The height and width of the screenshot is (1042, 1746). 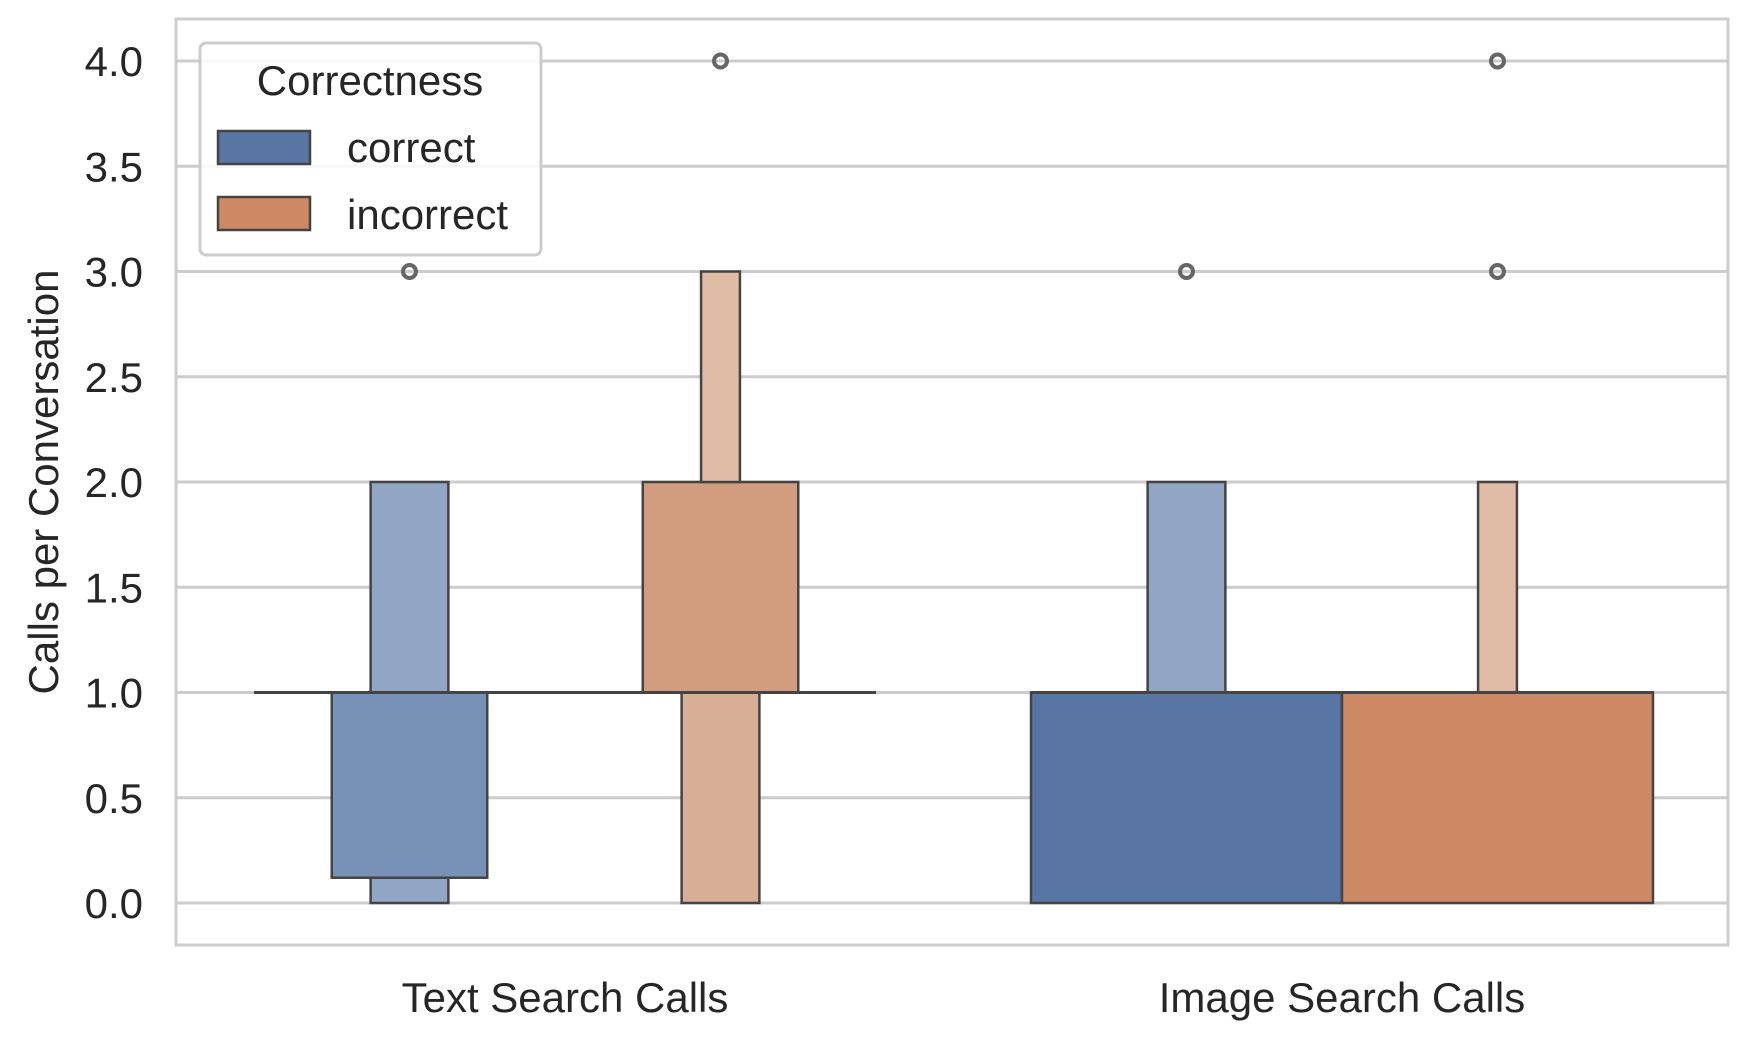 I want to click on legend-title: Correctness, so click(x=370, y=80).